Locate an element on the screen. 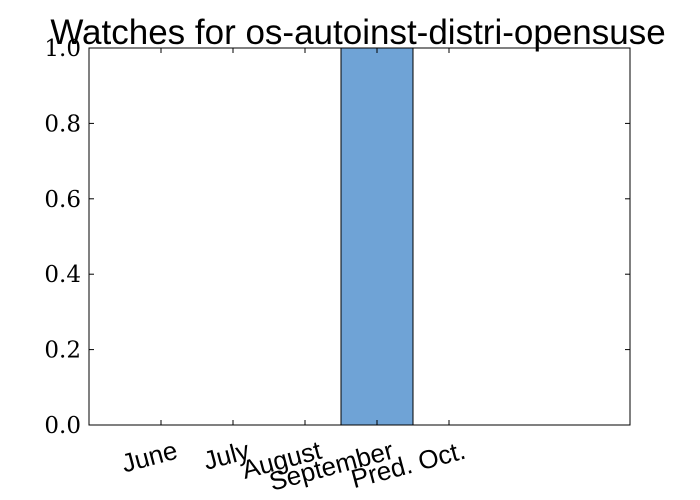  chart-title: Watches for os-autoinst-distri-opensuse is located at coordinates (357, 32).